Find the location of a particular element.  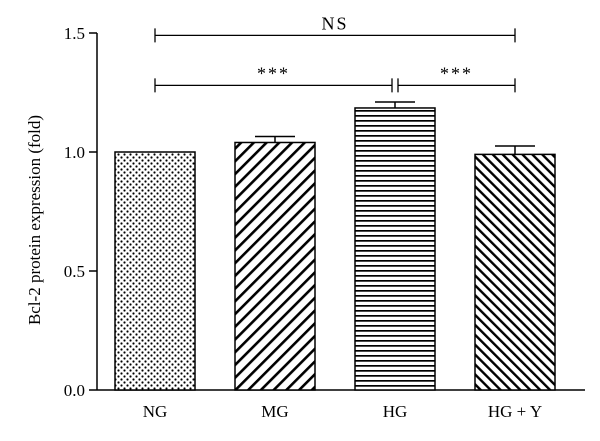

x-tick-label: HG is located at coordinates (395, 411).